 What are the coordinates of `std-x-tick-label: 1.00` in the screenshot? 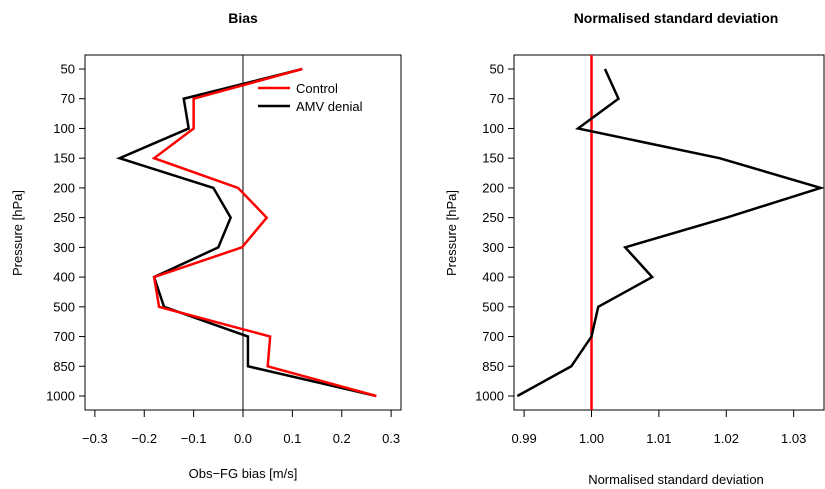 It's located at (591, 438).